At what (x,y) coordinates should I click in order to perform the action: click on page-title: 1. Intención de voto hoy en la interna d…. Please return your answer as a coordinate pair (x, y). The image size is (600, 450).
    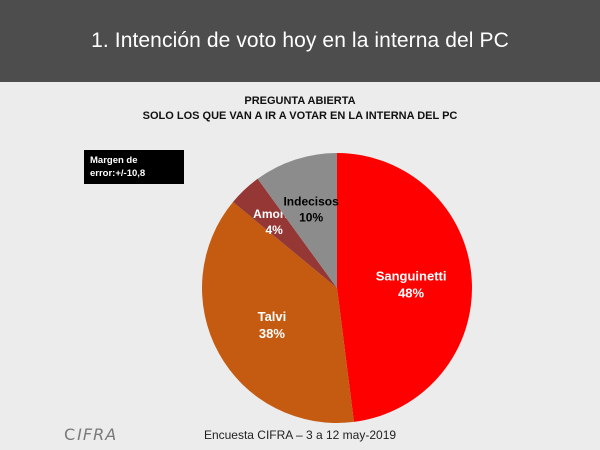
    Looking at the image, I should click on (300, 40).